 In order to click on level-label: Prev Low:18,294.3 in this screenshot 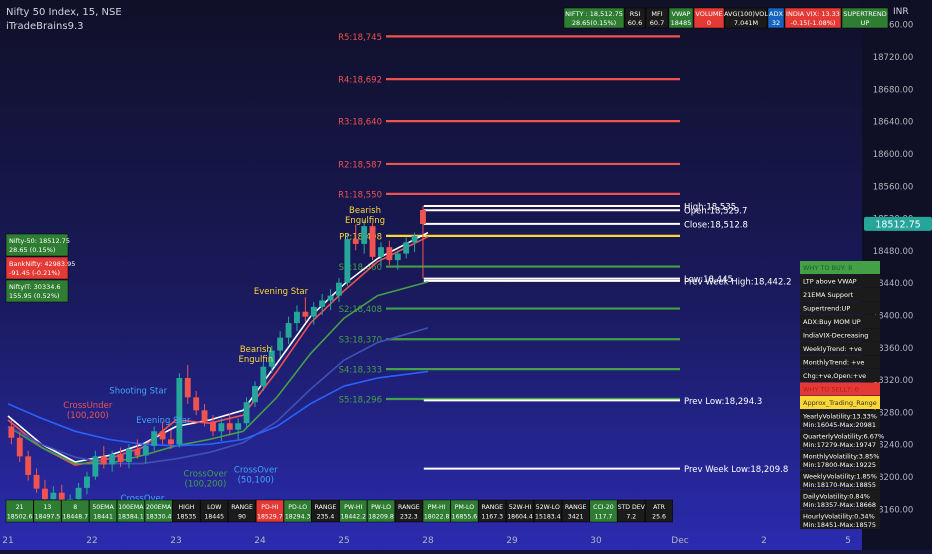, I will do `click(723, 402)`.